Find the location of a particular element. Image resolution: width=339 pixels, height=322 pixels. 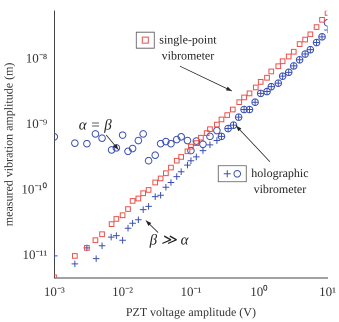

annotation: α = β is located at coordinates (95, 126).